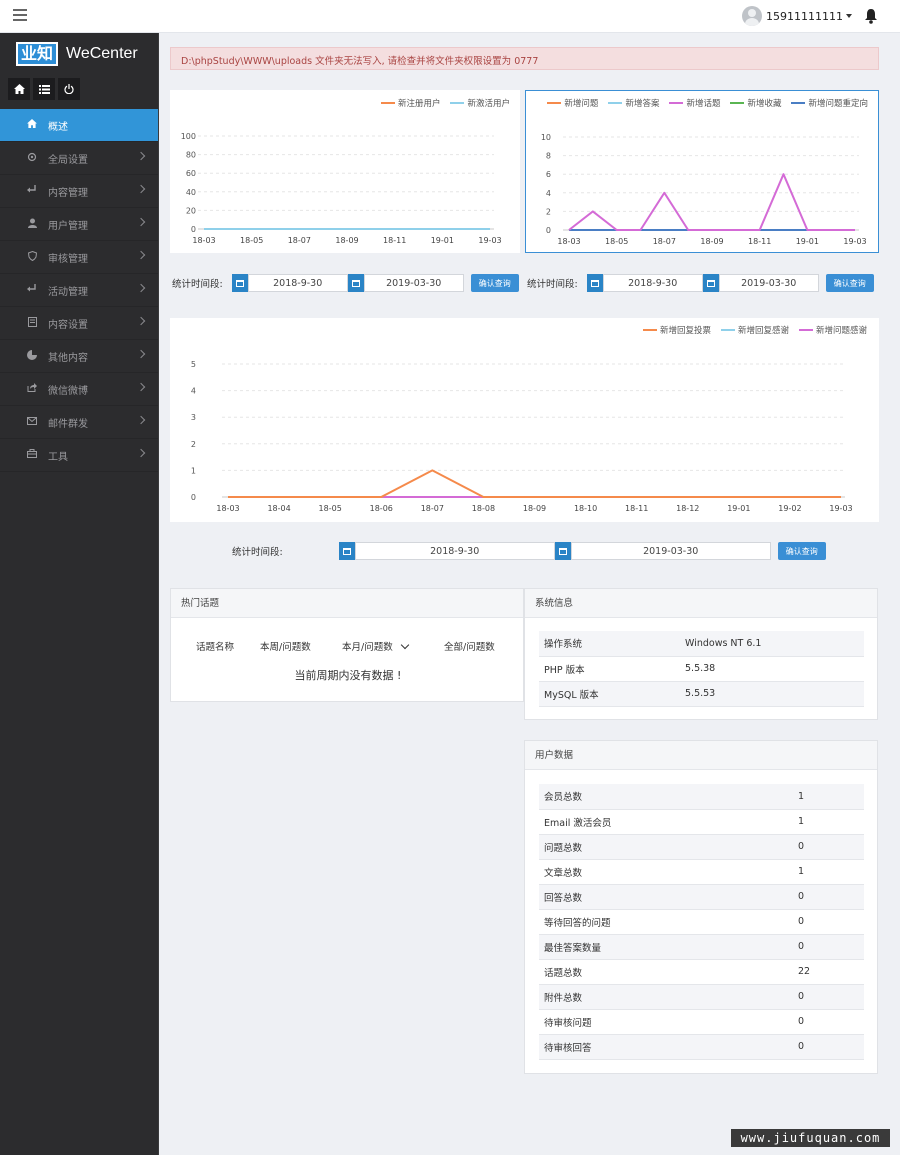 The width and height of the screenshot is (900, 1155). What do you see at coordinates (609, 644) in the screenshot?
I see `row-key: 操作系统` at bounding box center [609, 644].